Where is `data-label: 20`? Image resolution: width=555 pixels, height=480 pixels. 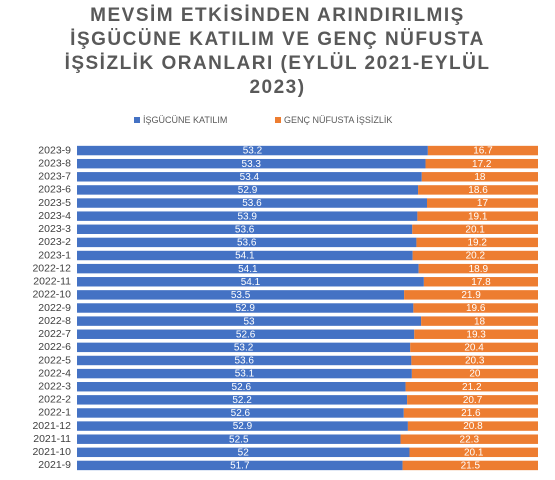 data-label: 20 is located at coordinates (475, 374).